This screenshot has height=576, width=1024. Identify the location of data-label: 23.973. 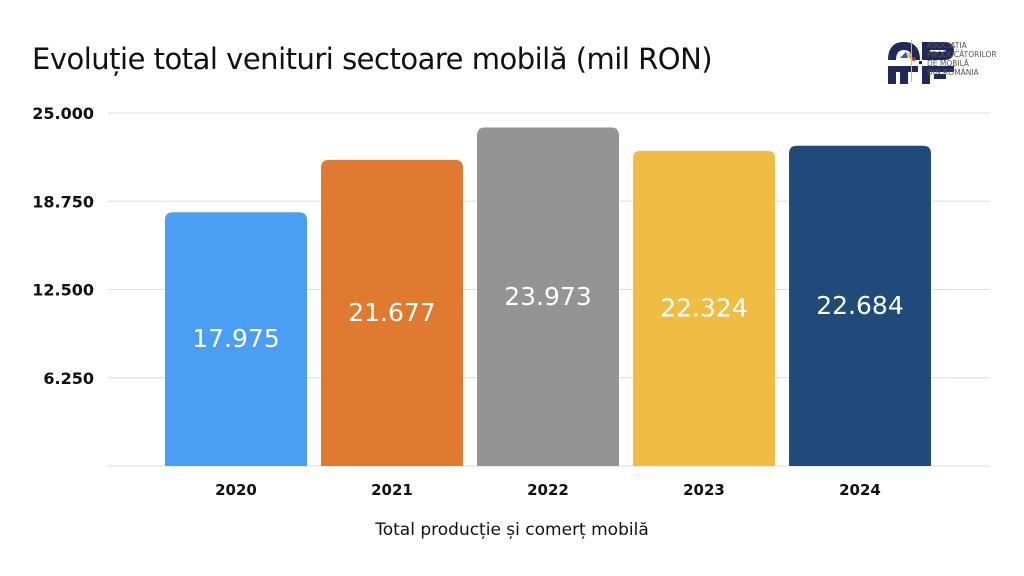
(547, 296).